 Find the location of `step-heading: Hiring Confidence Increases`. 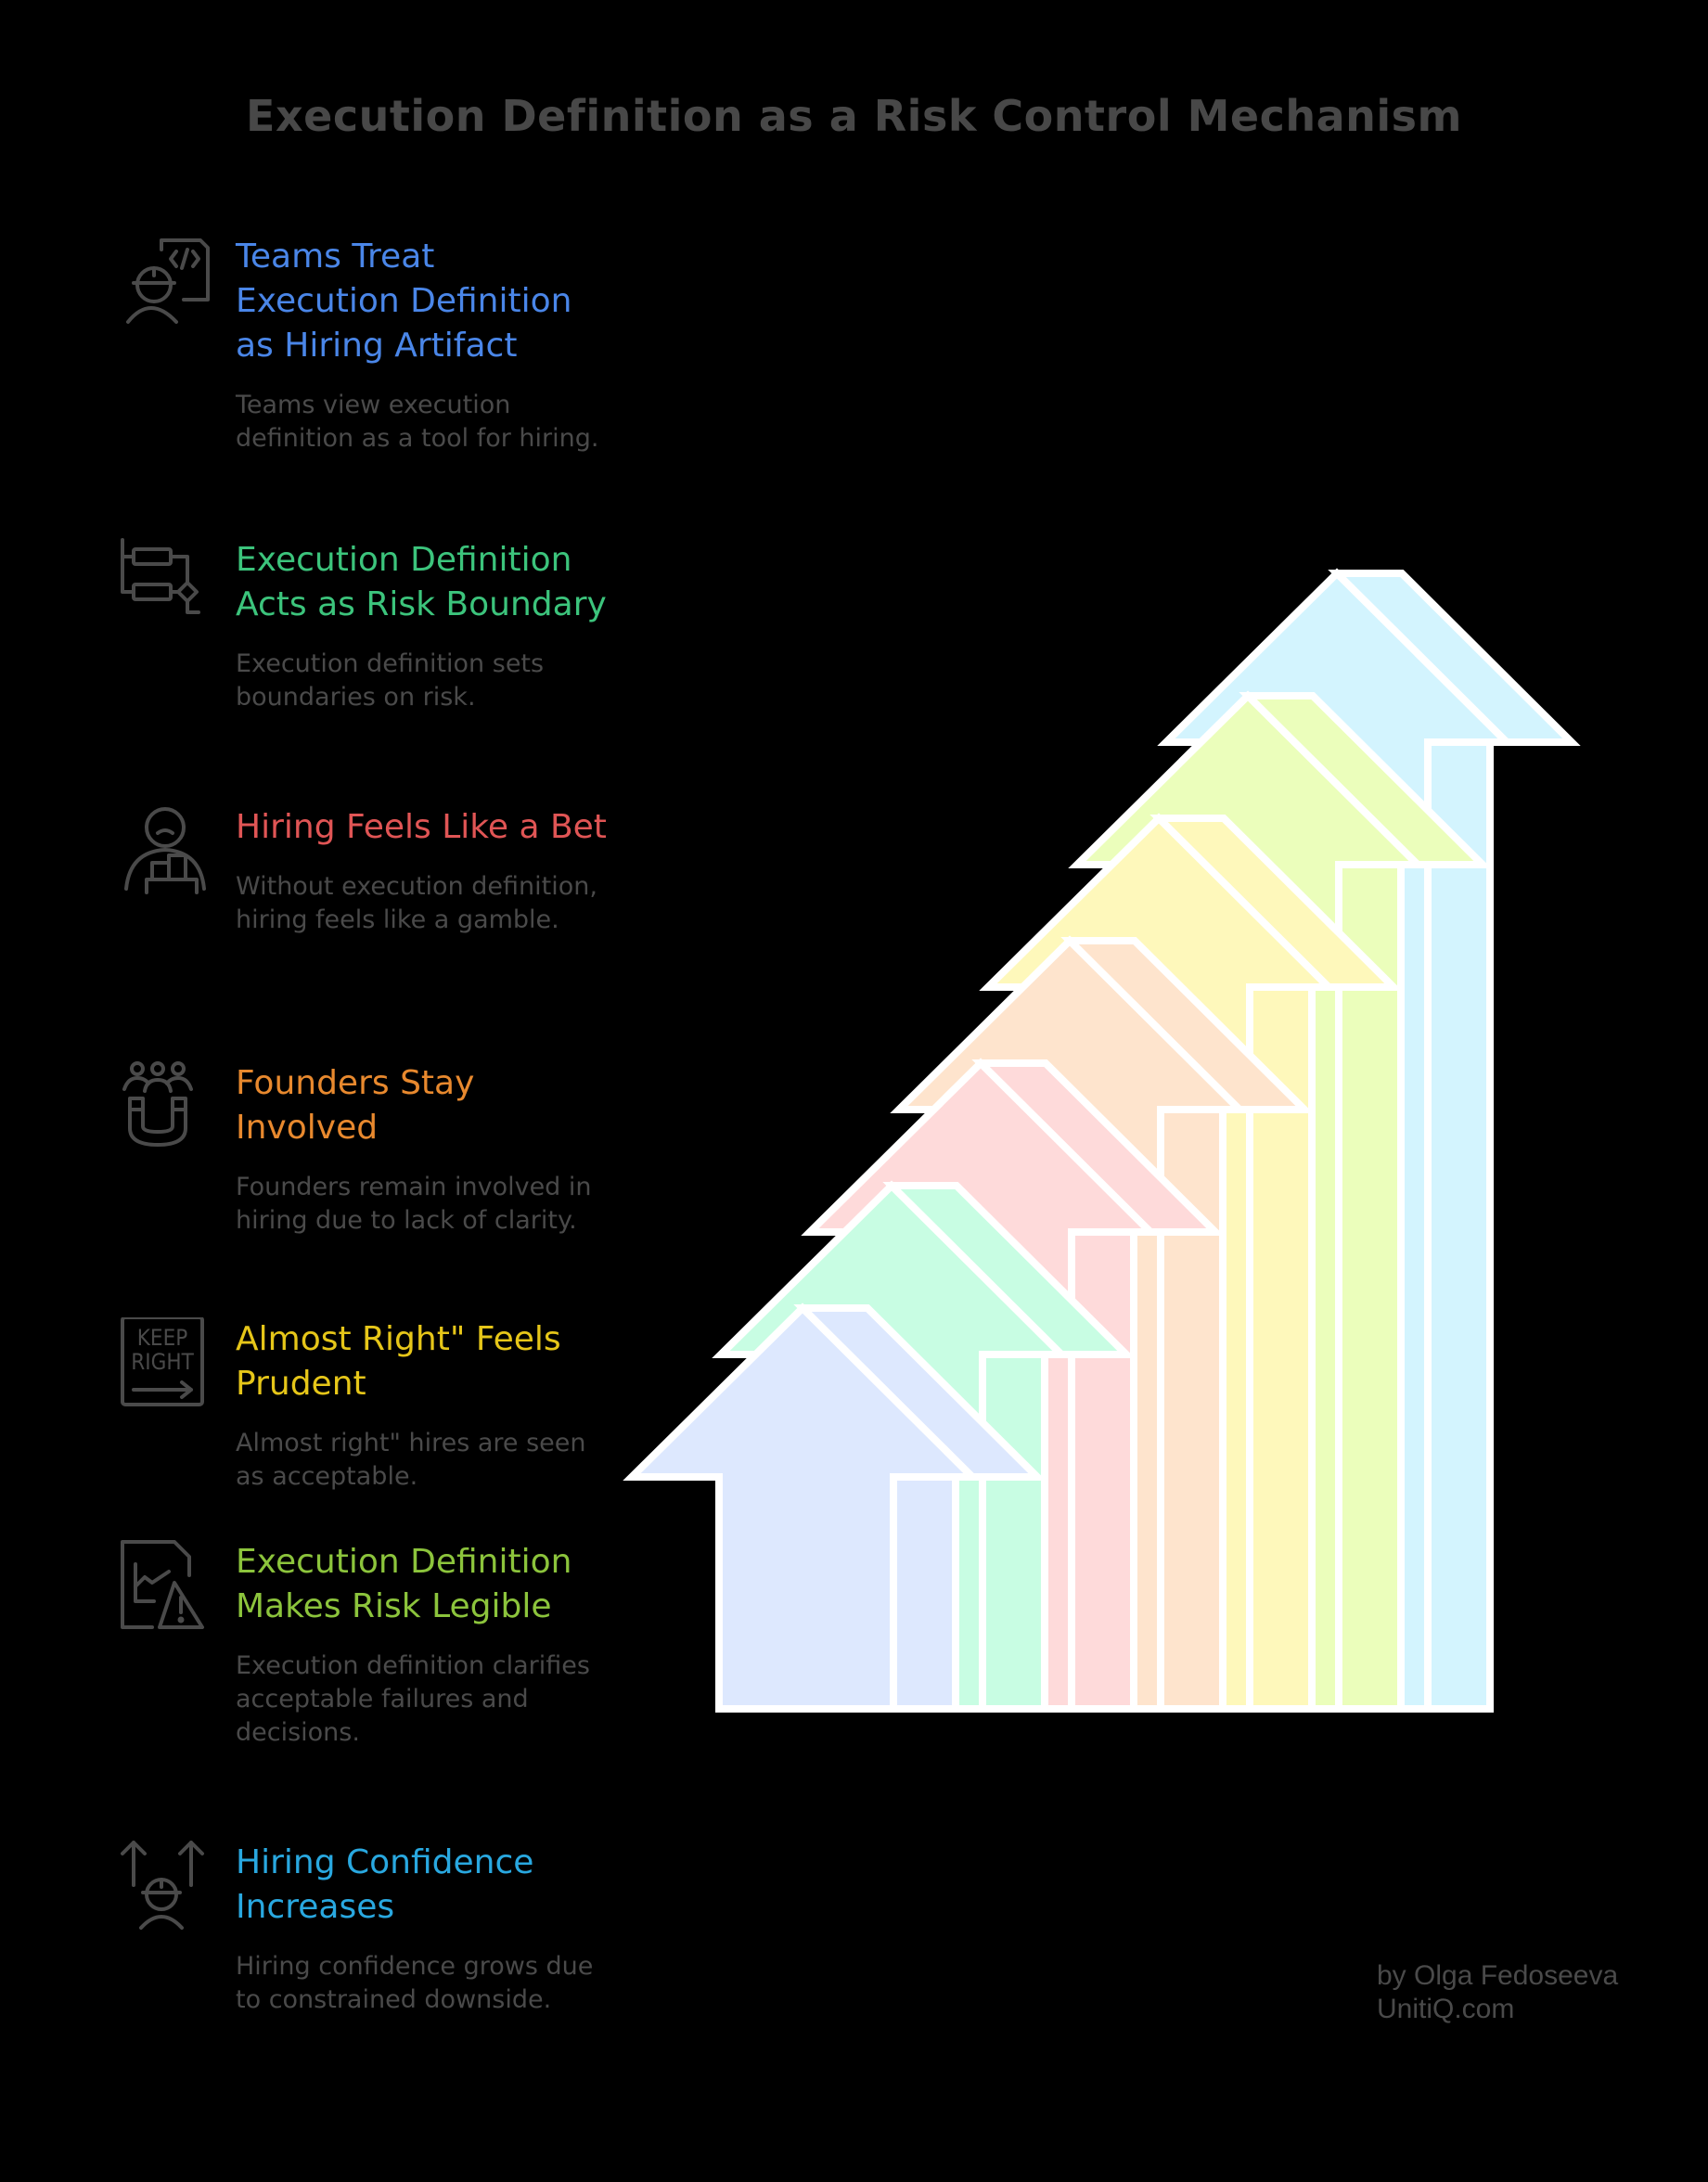

step-heading: Hiring Confidence Increases is located at coordinates (385, 1884).